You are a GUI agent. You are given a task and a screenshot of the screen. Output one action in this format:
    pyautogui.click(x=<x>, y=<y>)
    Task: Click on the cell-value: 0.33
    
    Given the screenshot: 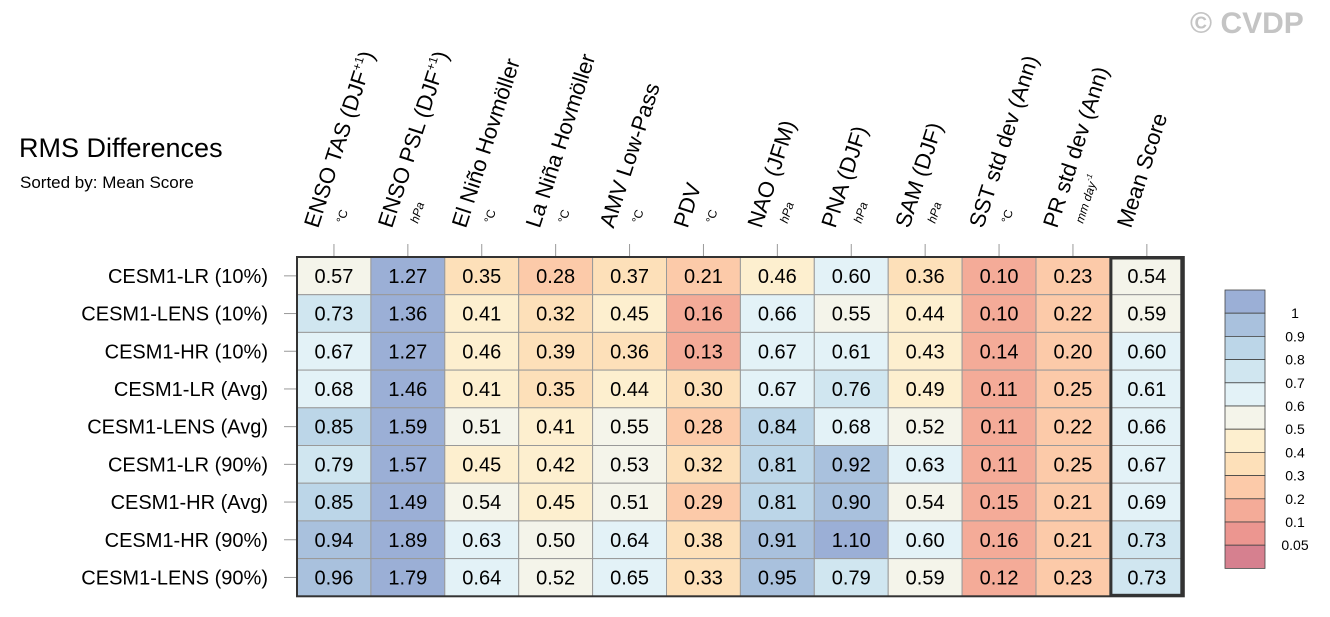 What is the action you would take?
    pyautogui.click(x=703, y=578)
    